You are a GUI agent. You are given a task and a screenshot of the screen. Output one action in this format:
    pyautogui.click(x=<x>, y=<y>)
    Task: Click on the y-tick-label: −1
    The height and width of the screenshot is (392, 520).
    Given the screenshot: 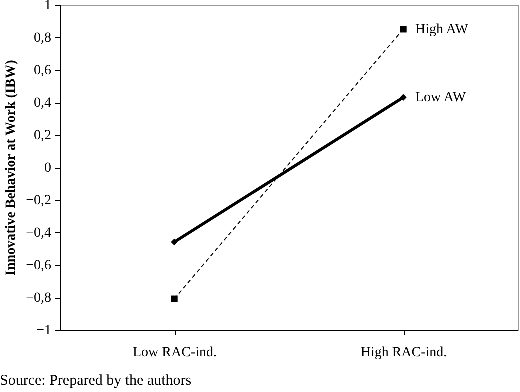 What is the action you would take?
    pyautogui.click(x=44, y=331)
    